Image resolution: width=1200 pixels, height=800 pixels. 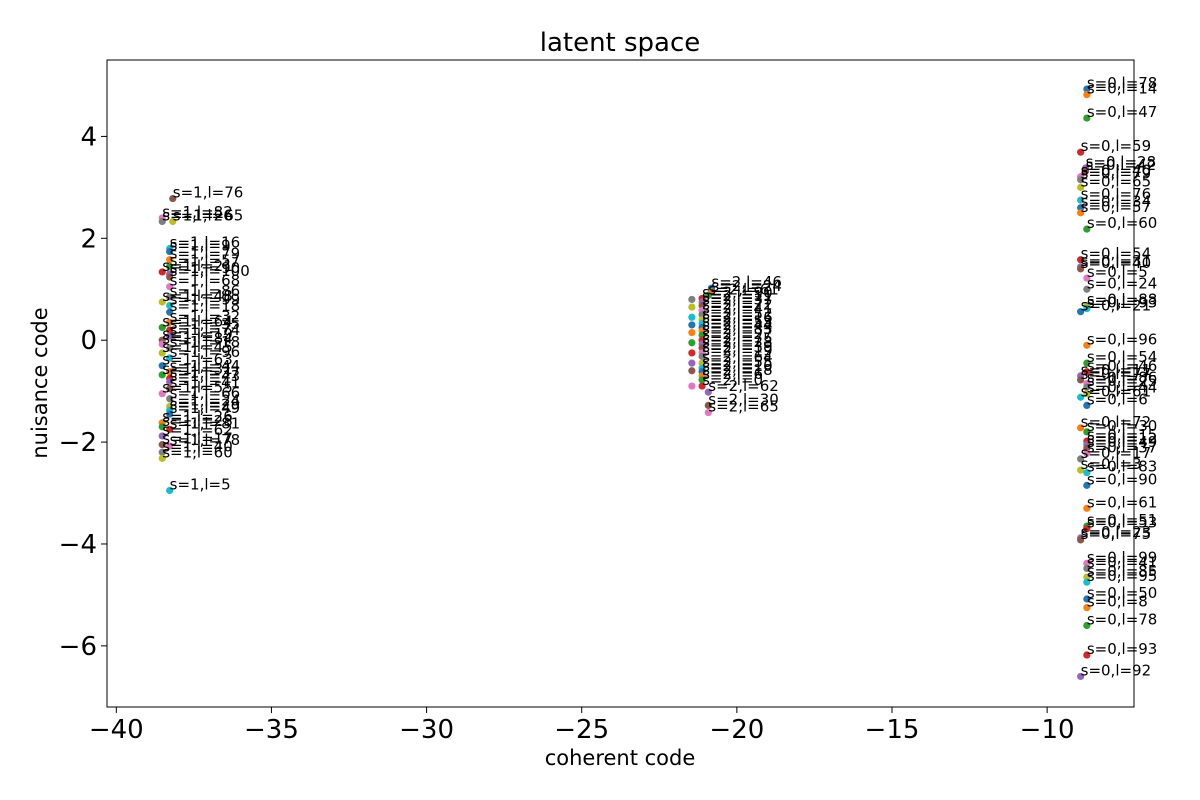 I want to click on x-axis-label: coherent code, so click(x=620, y=758).